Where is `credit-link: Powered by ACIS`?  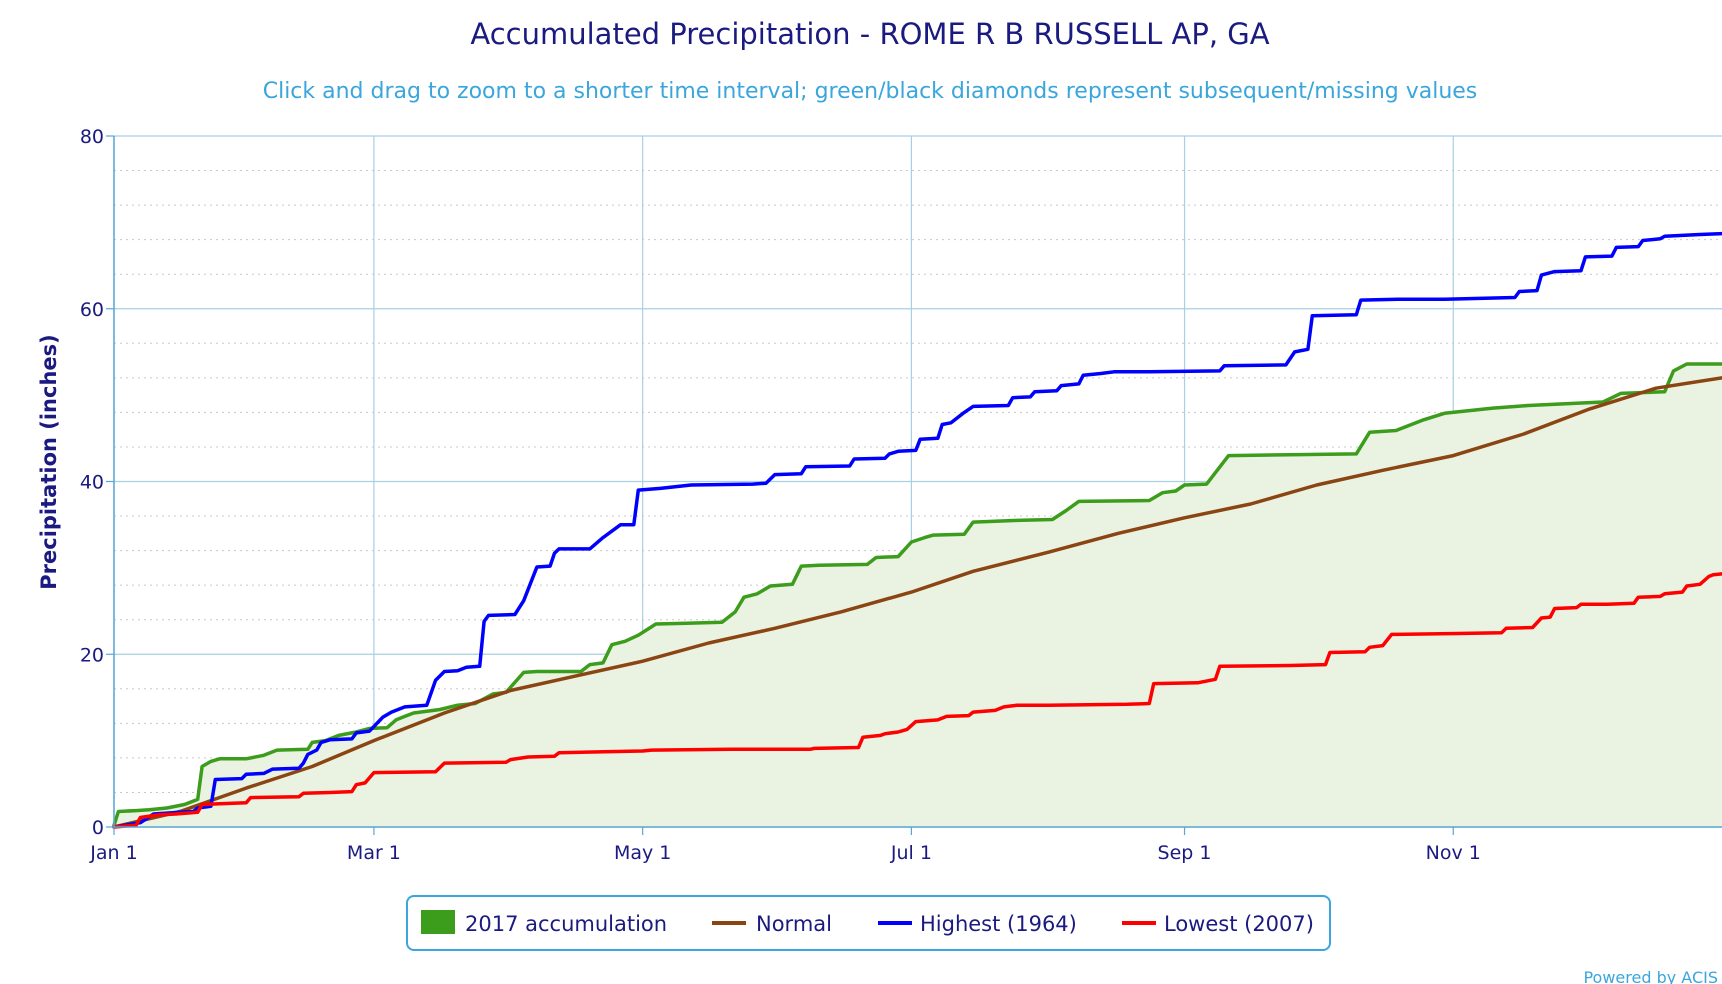 credit-link: Powered by ACIS is located at coordinates (1650, 976).